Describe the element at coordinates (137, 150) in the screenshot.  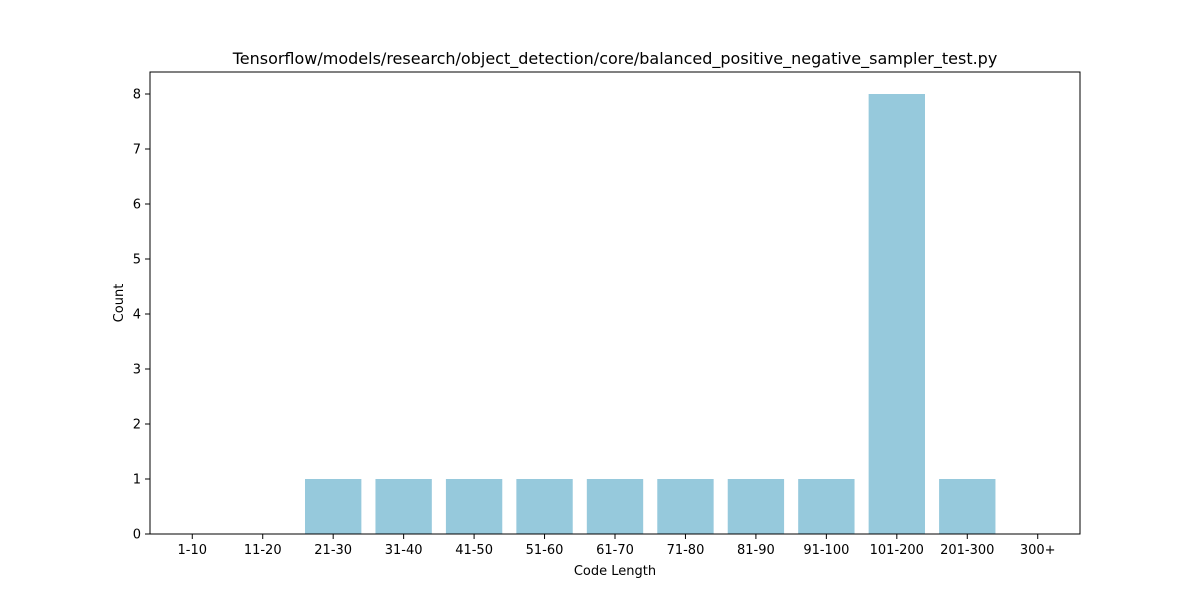
I see `y-tick-label: 7` at that location.